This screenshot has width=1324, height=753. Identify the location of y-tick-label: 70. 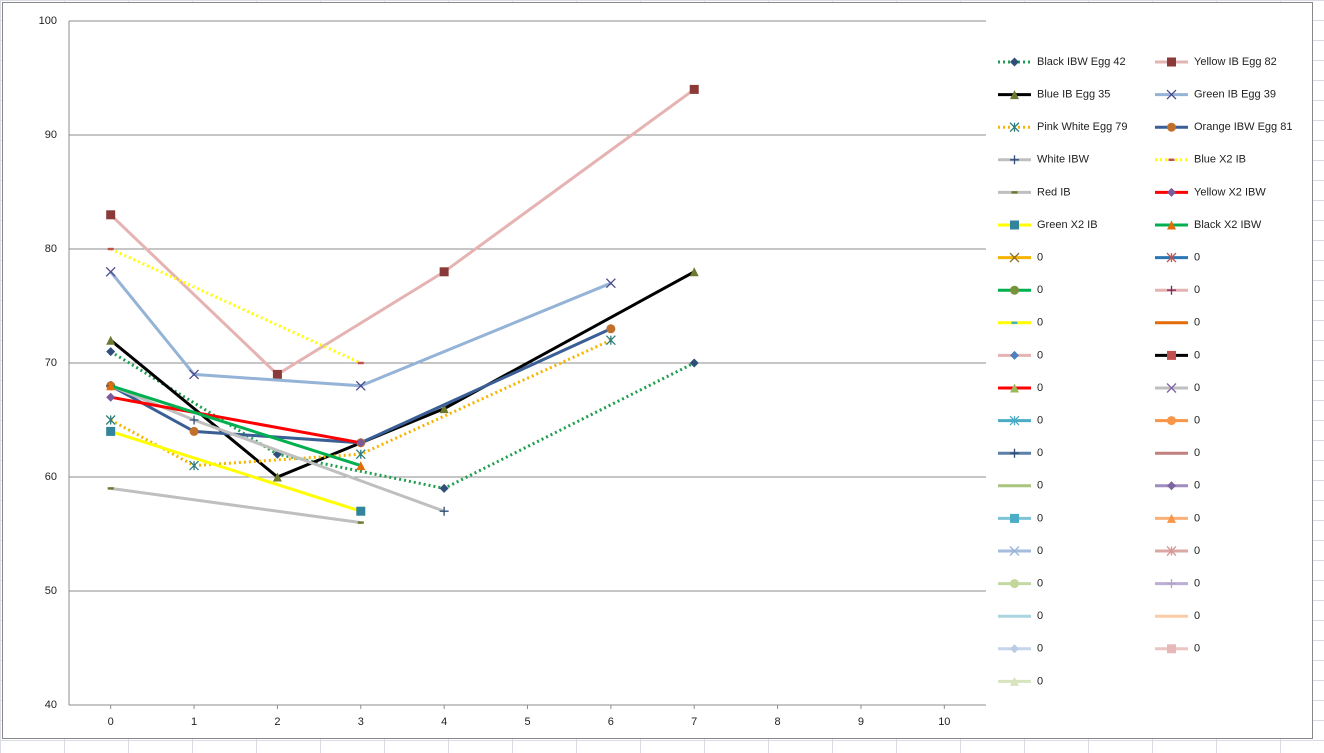
(51, 363).